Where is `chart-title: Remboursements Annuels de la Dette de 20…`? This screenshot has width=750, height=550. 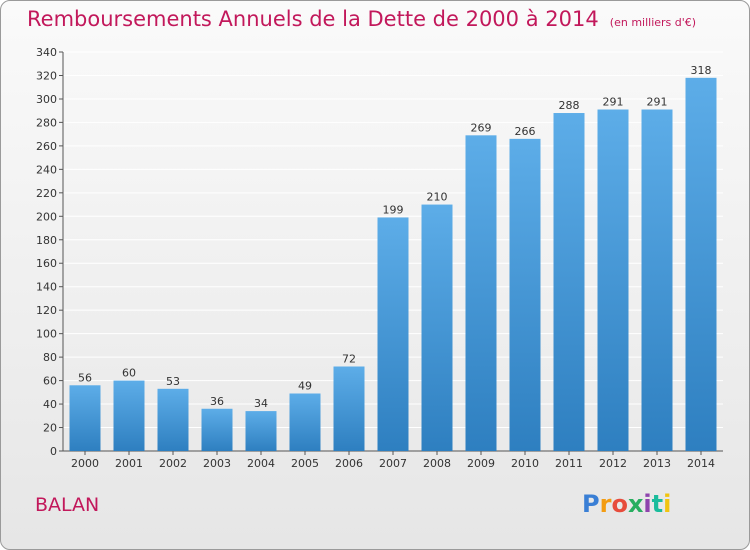
chart-title: Remboursements Annuels de la Dette de 20… is located at coordinates (313, 19).